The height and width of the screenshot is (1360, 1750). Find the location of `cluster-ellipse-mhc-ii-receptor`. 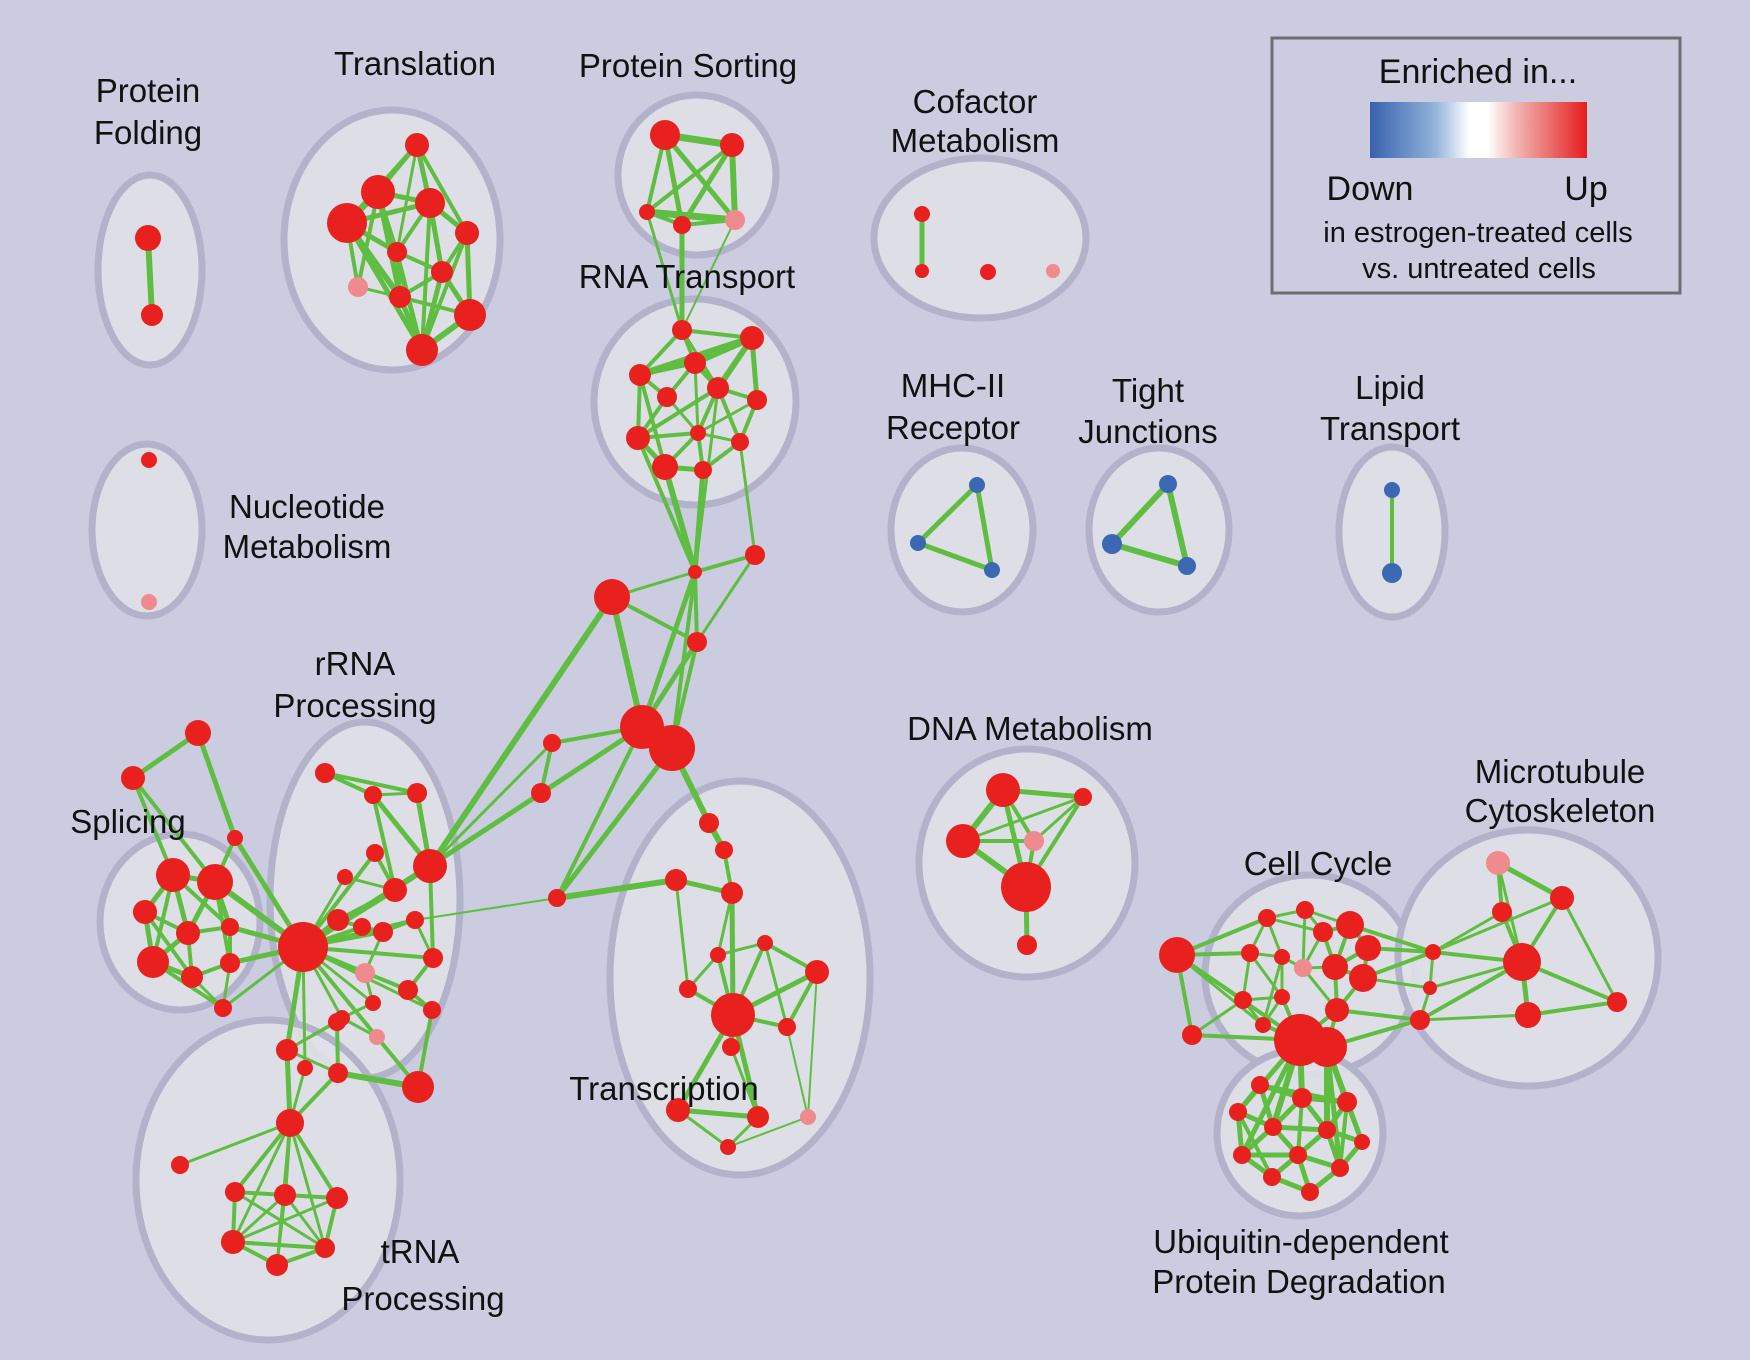

cluster-ellipse-mhc-ii-receptor is located at coordinates (962, 530).